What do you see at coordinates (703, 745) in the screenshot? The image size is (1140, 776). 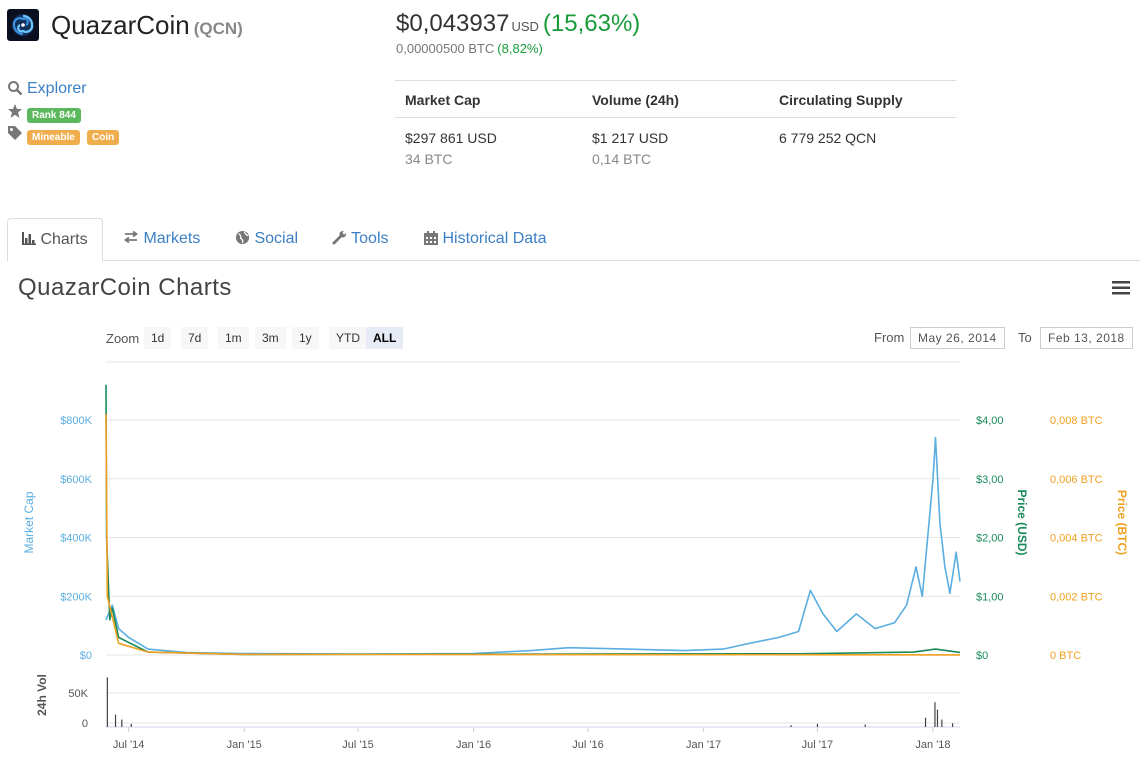 I see `x-tick-label: Jan '17` at bounding box center [703, 745].